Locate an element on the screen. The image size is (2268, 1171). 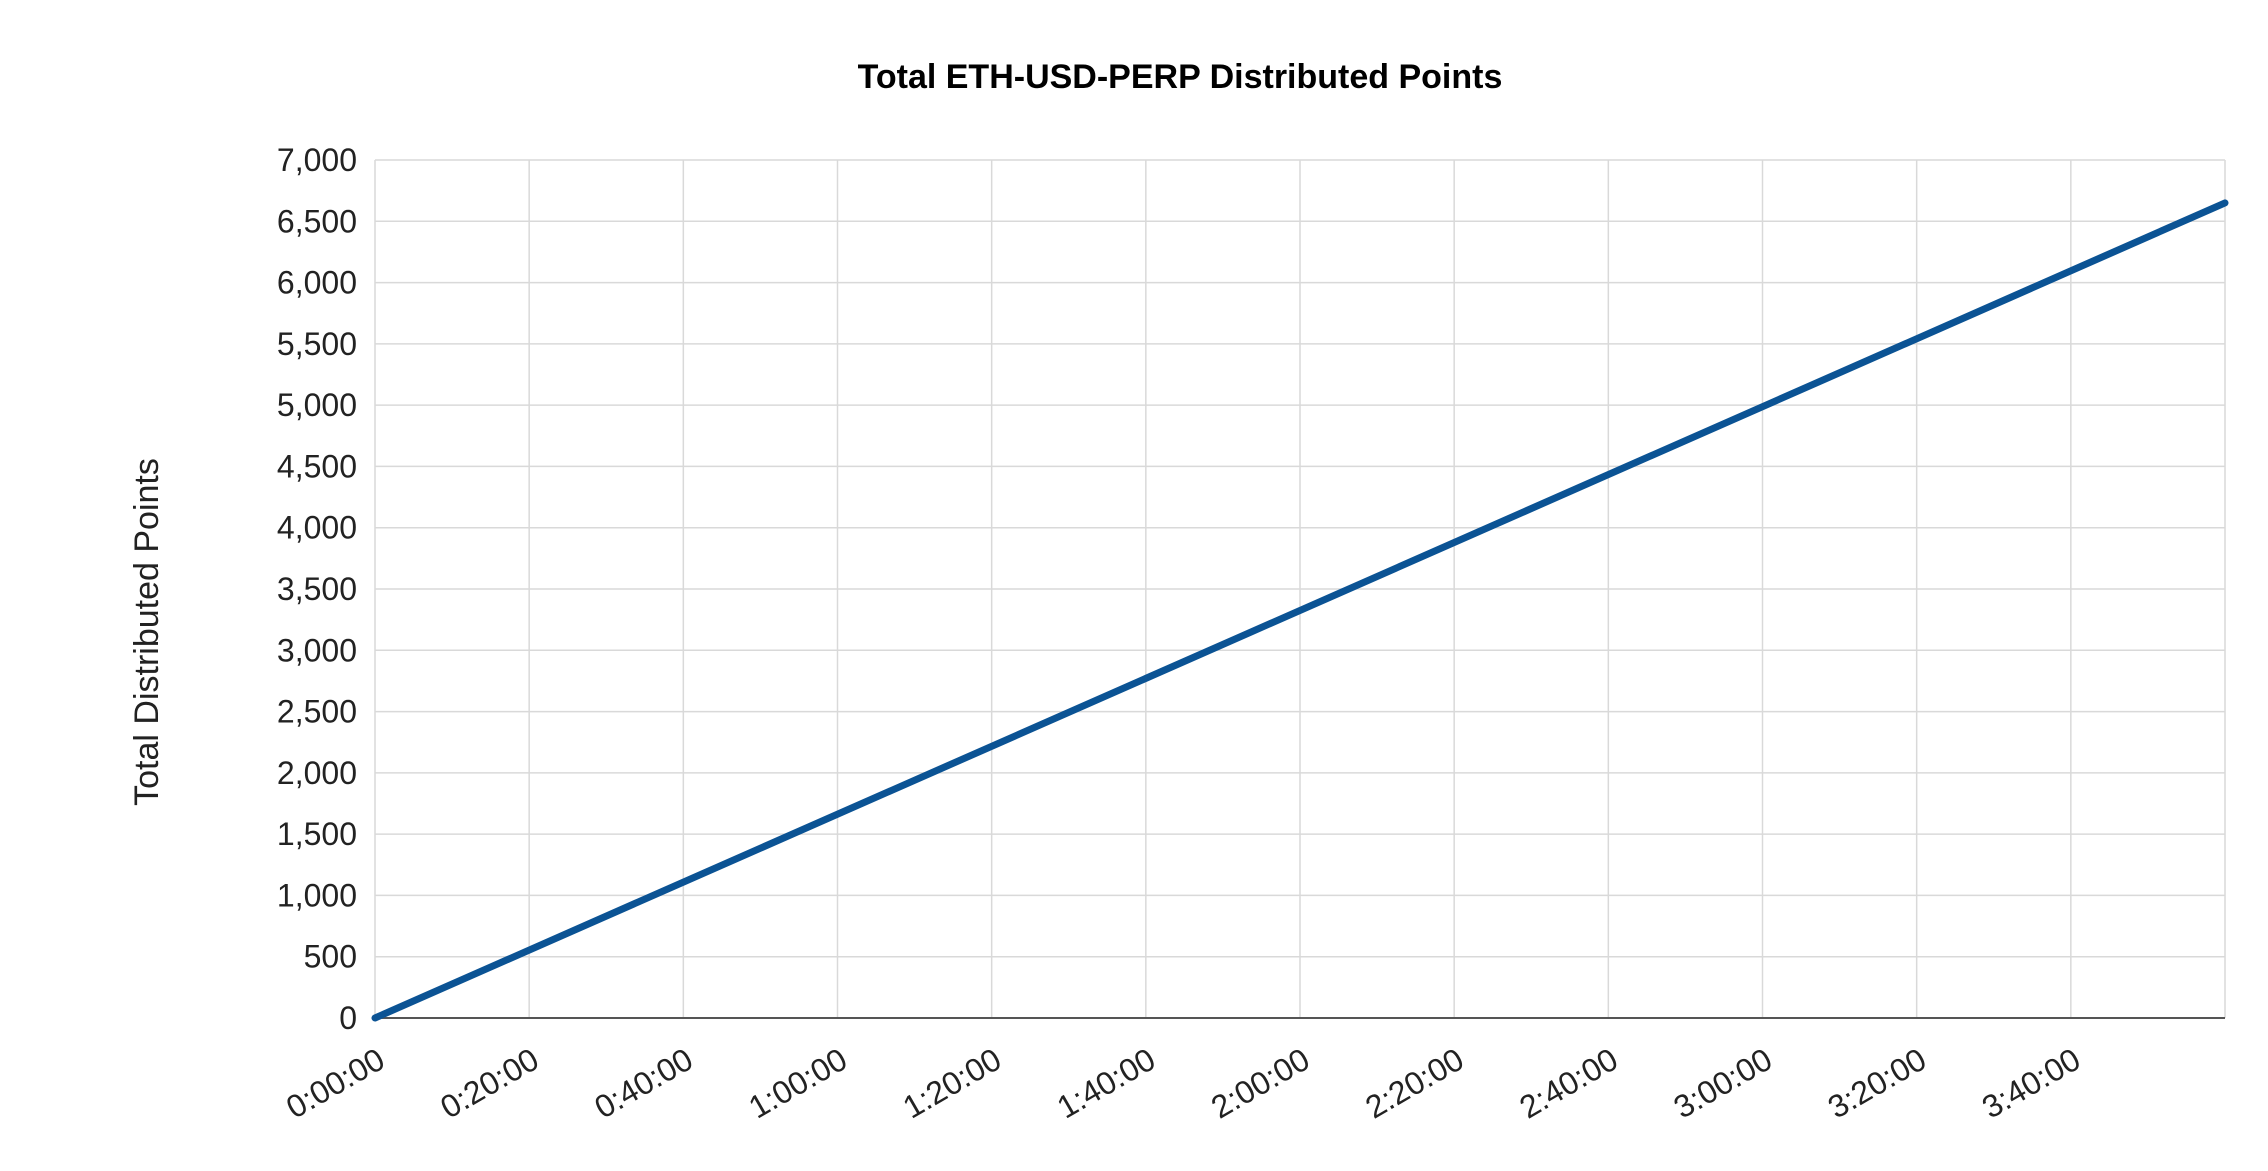
y-tick-label: 2,000 is located at coordinates (317, 773).